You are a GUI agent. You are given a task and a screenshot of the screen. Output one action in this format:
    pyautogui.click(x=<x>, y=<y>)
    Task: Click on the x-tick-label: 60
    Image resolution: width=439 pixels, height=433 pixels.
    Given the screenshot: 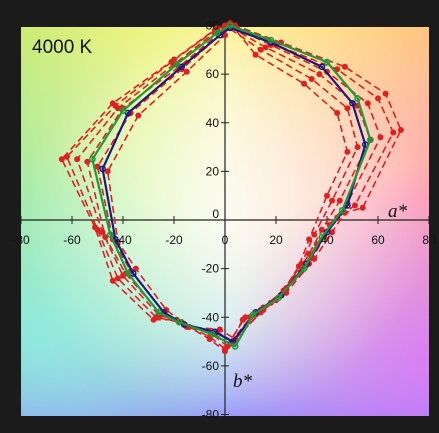 What is the action you would take?
    pyautogui.click(x=378, y=240)
    